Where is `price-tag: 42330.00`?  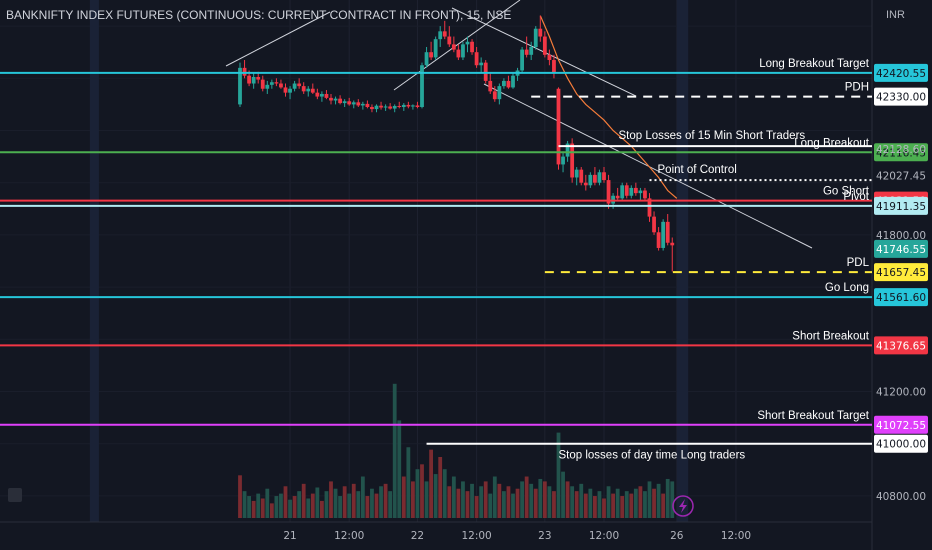 price-tag: 42330.00 is located at coordinates (901, 96).